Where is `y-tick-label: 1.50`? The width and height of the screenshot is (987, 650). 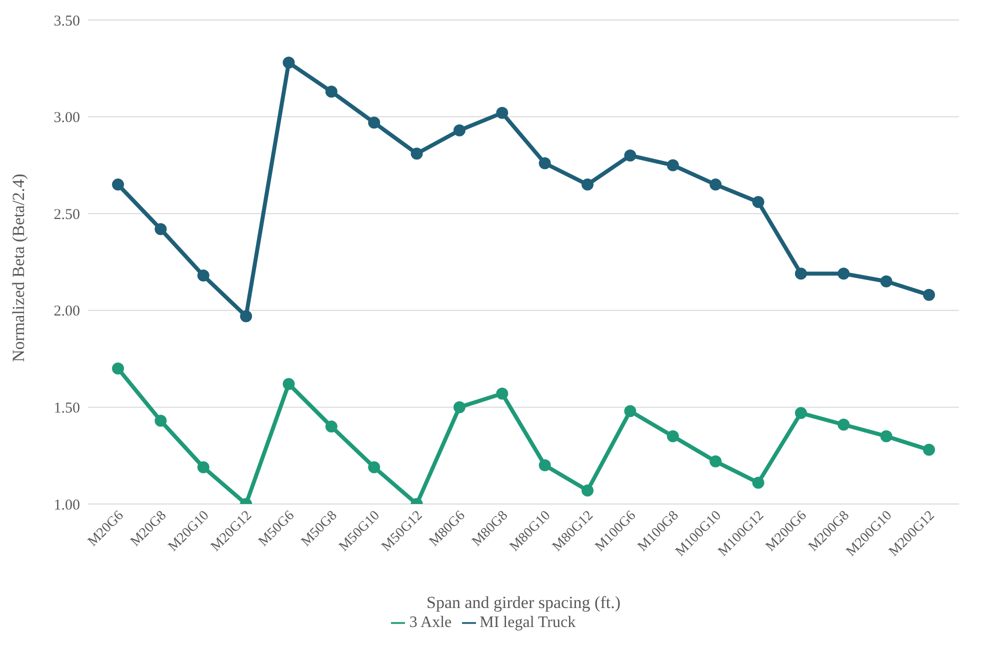
y-tick-label: 1.50 is located at coordinates (67, 408).